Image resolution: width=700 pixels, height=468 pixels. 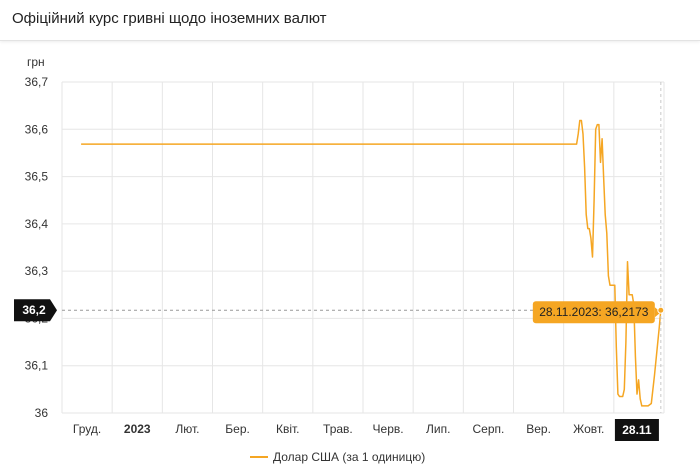 I want to click on x-tick-label: Бер., so click(x=237, y=429).